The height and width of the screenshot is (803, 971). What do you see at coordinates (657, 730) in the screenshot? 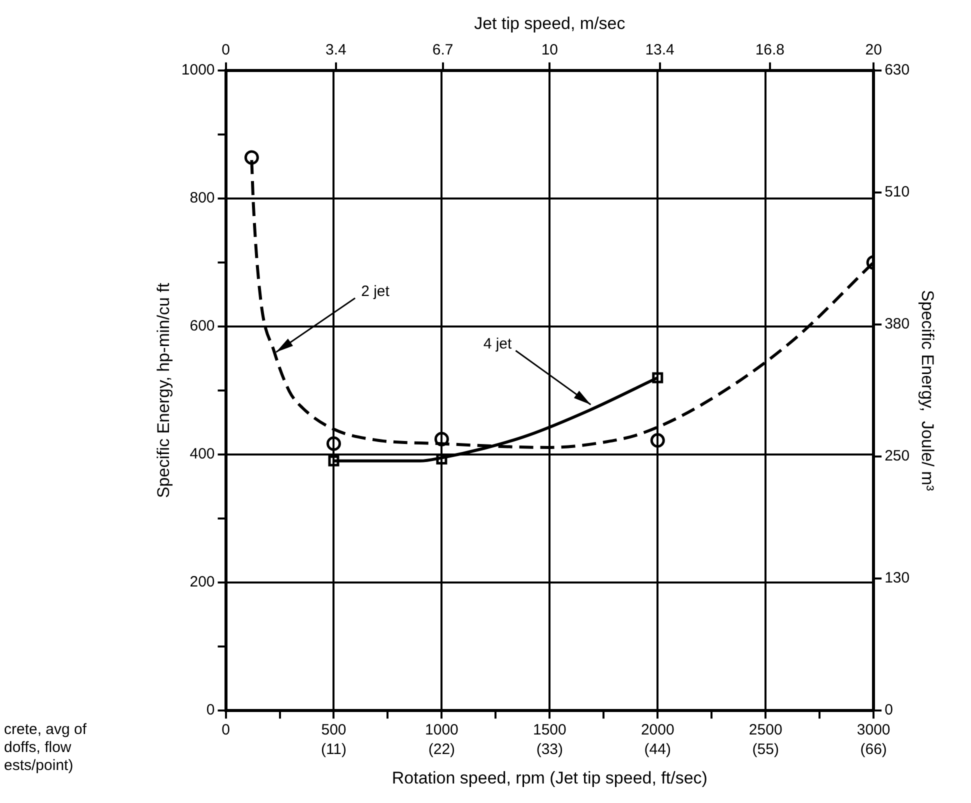
I see `x-tick-label: 2000` at bounding box center [657, 730].